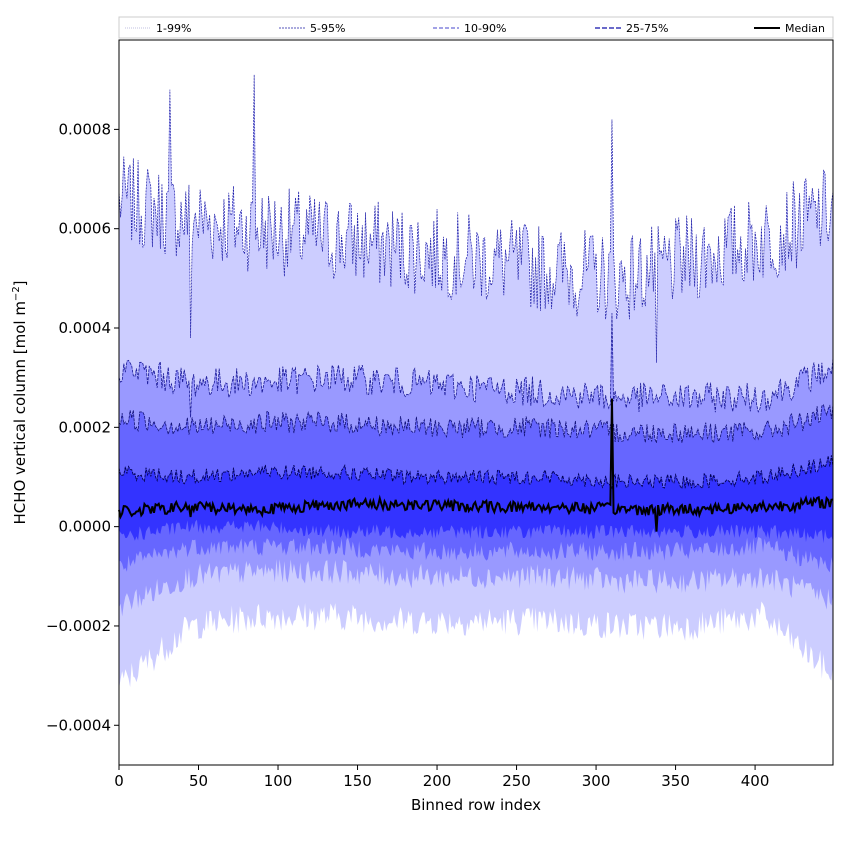  I want to click on x-tick-label-150: 150, so click(357, 781).